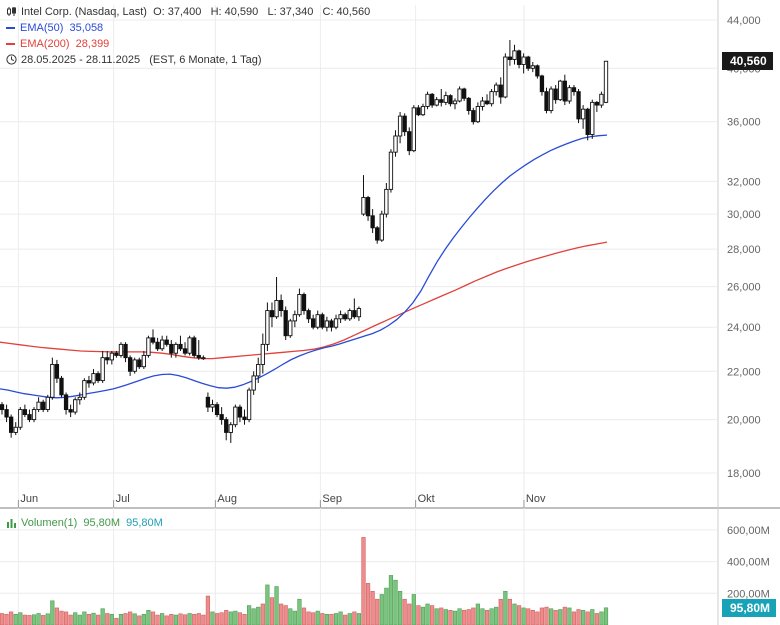  I want to click on legend-ema200: EMA(200) 28,399, so click(57, 44).